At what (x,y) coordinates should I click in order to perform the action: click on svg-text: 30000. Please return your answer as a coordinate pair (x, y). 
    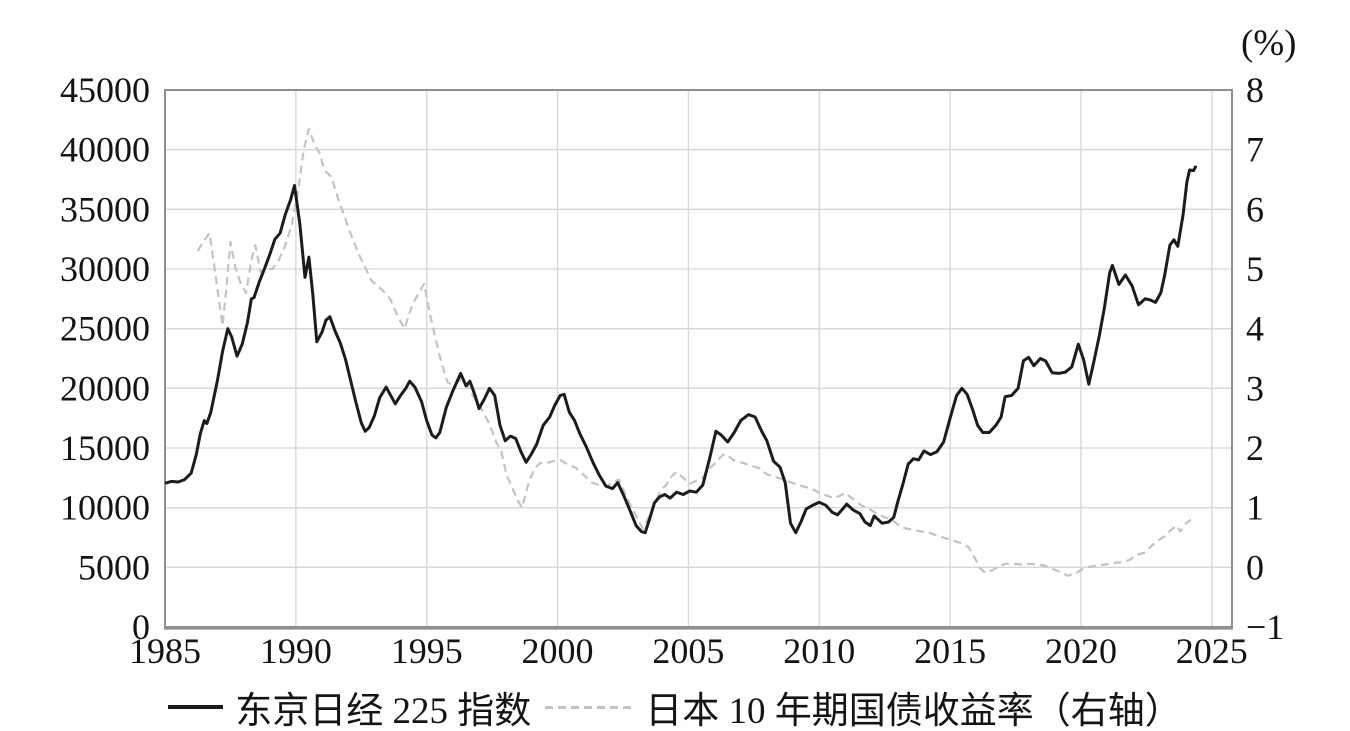
    Looking at the image, I should click on (105, 269).